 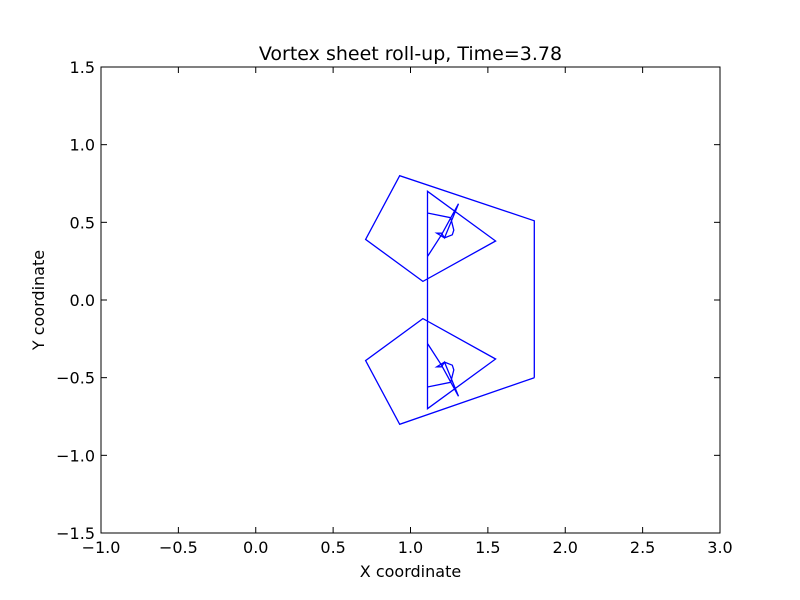 What do you see at coordinates (75, 378) in the screenshot?
I see `y-tick-label: −0.5` at bounding box center [75, 378].